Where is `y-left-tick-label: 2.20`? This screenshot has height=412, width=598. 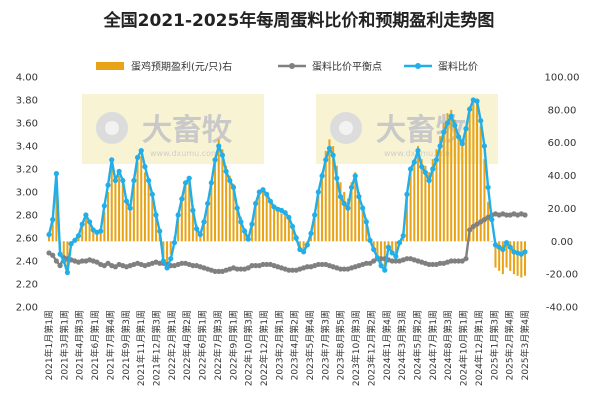
y-left-tick-label: 2.20 is located at coordinates (27, 285).